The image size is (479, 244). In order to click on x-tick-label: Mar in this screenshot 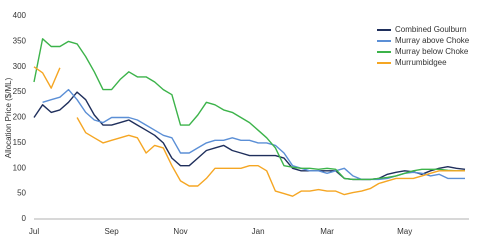, I will do `click(327, 231)`.